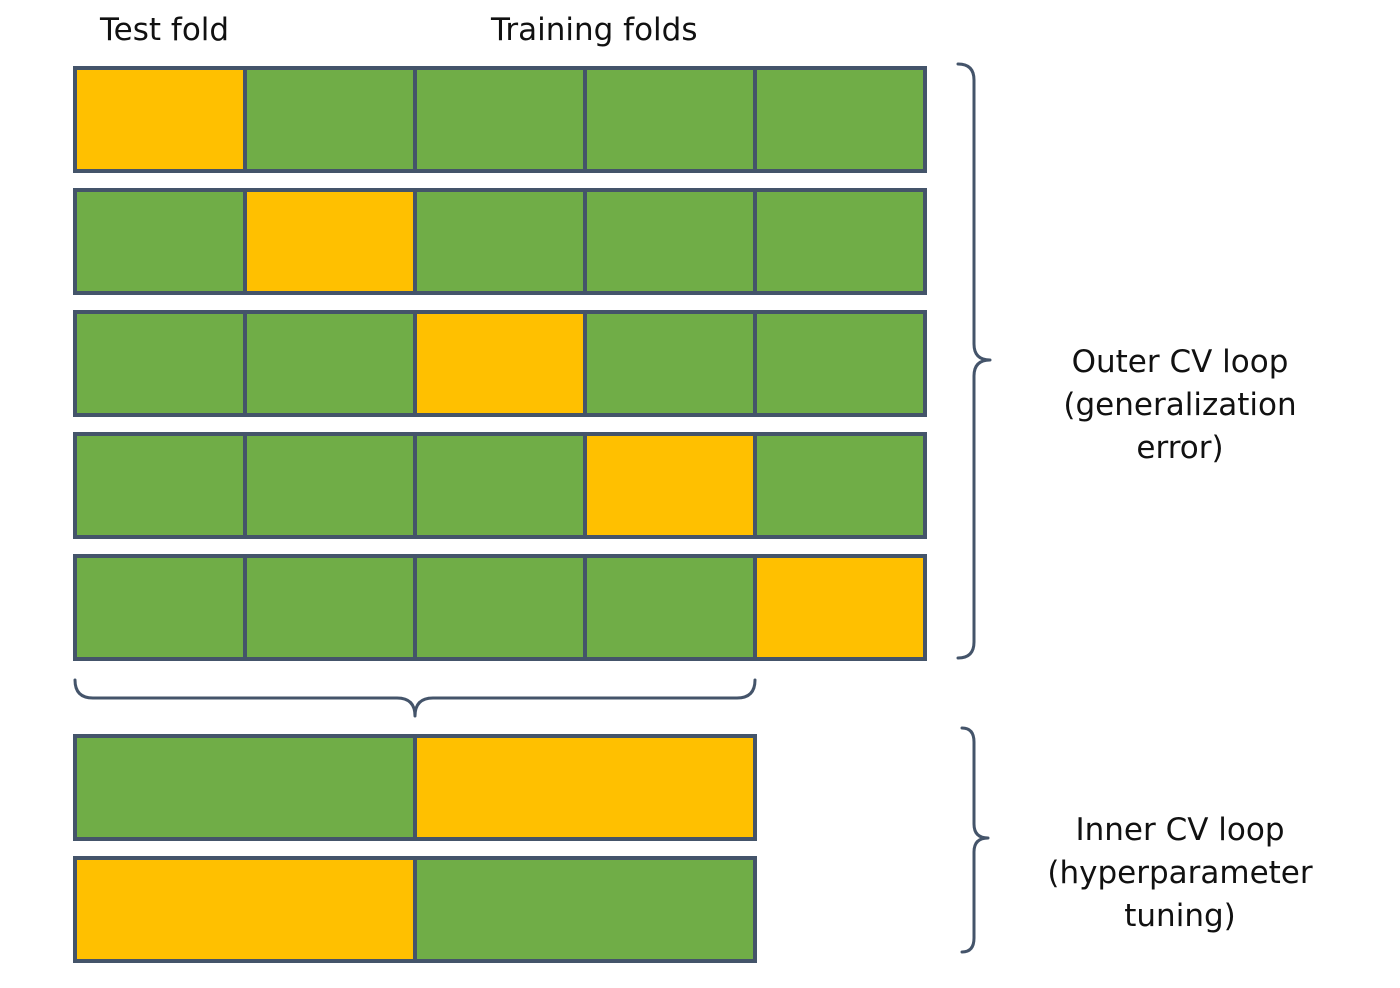  I want to click on outer-row-1-fold-1-test, so click(160, 119).